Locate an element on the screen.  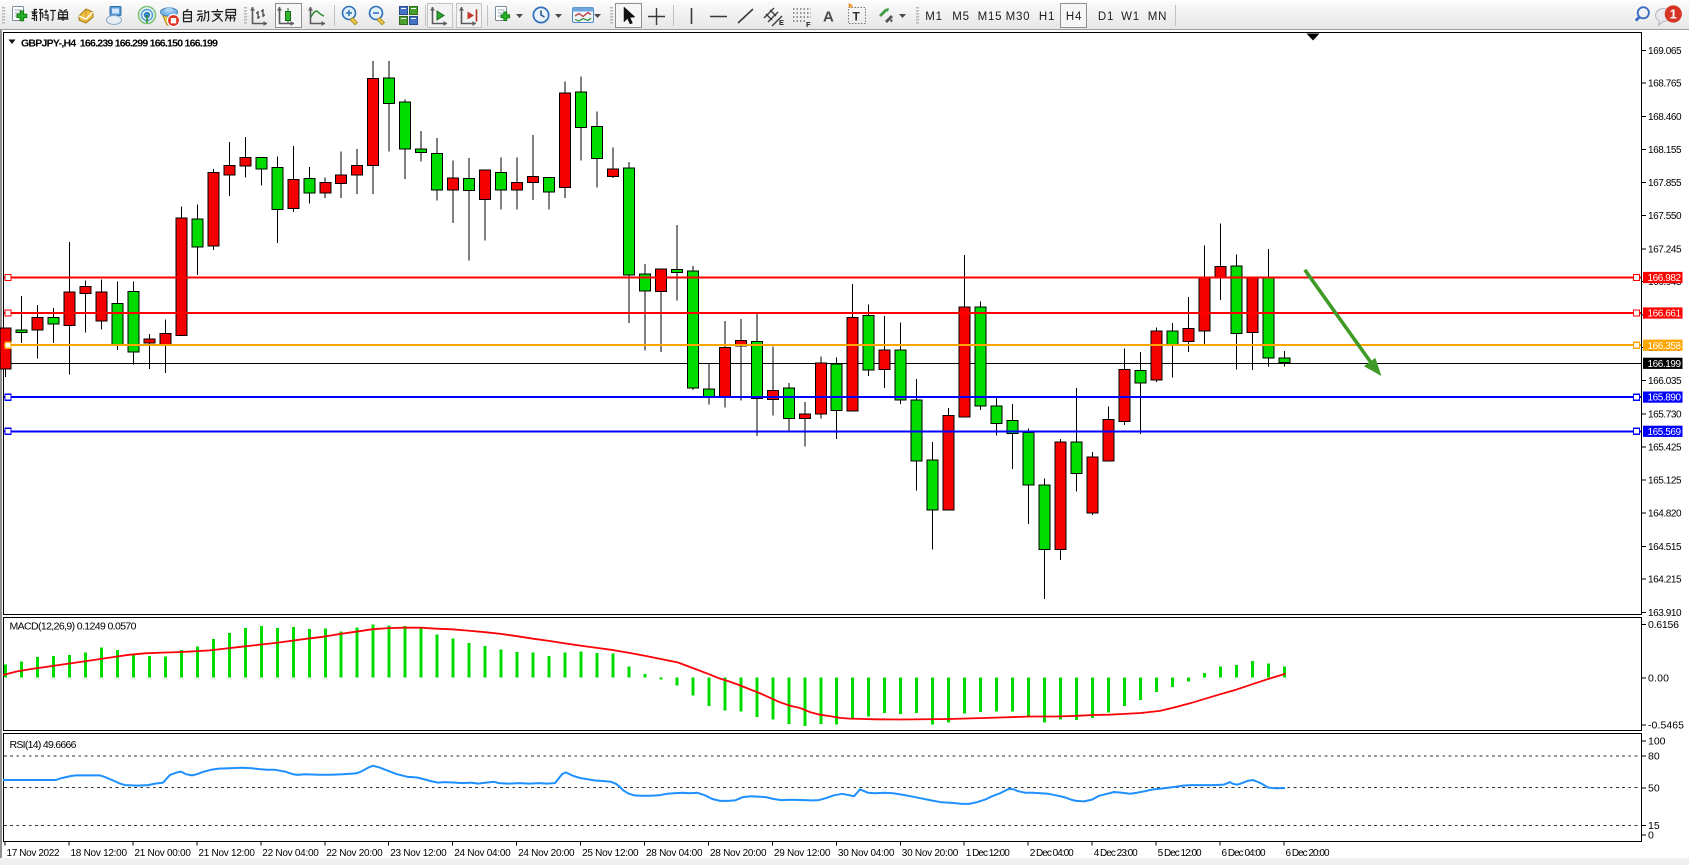
svg-text: 22 Nov 20:00 is located at coordinates (354, 853).